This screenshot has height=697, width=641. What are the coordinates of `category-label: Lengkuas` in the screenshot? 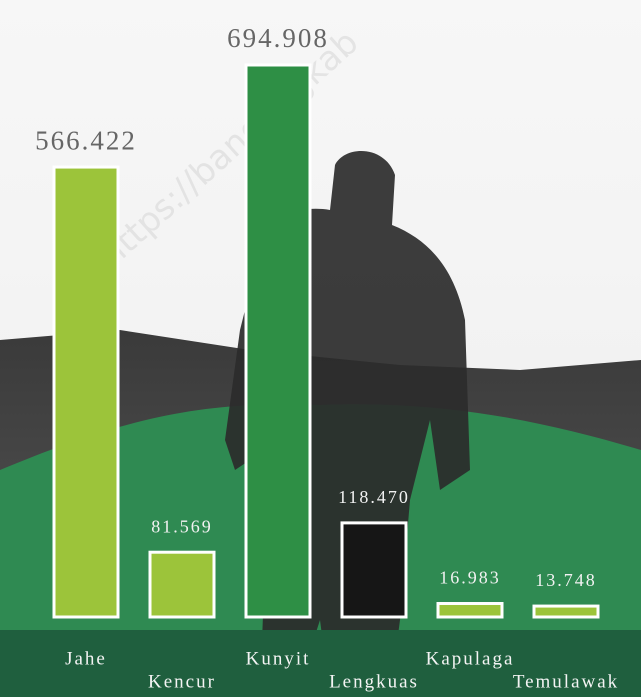 It's located at (374, 681).